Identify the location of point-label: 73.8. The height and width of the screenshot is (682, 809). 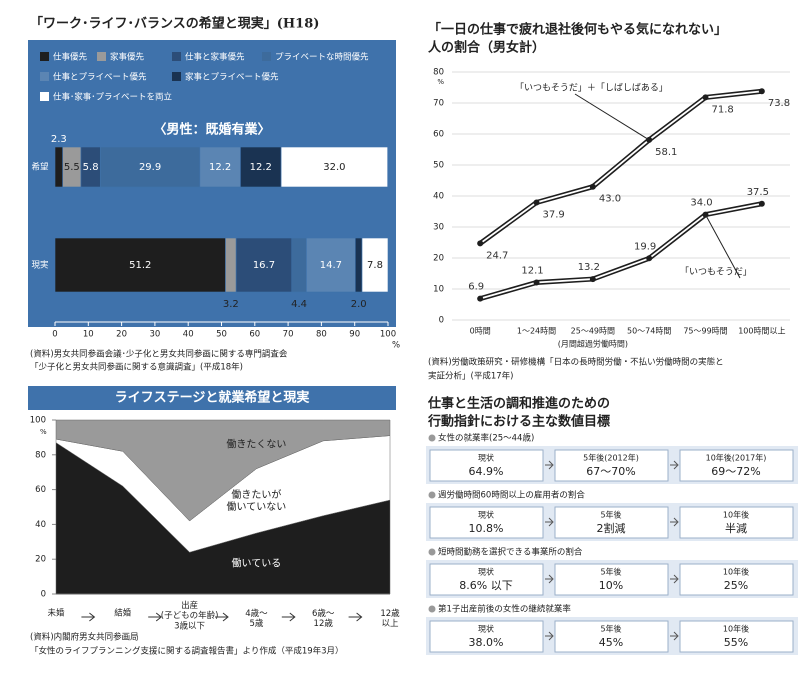
(779, 103).